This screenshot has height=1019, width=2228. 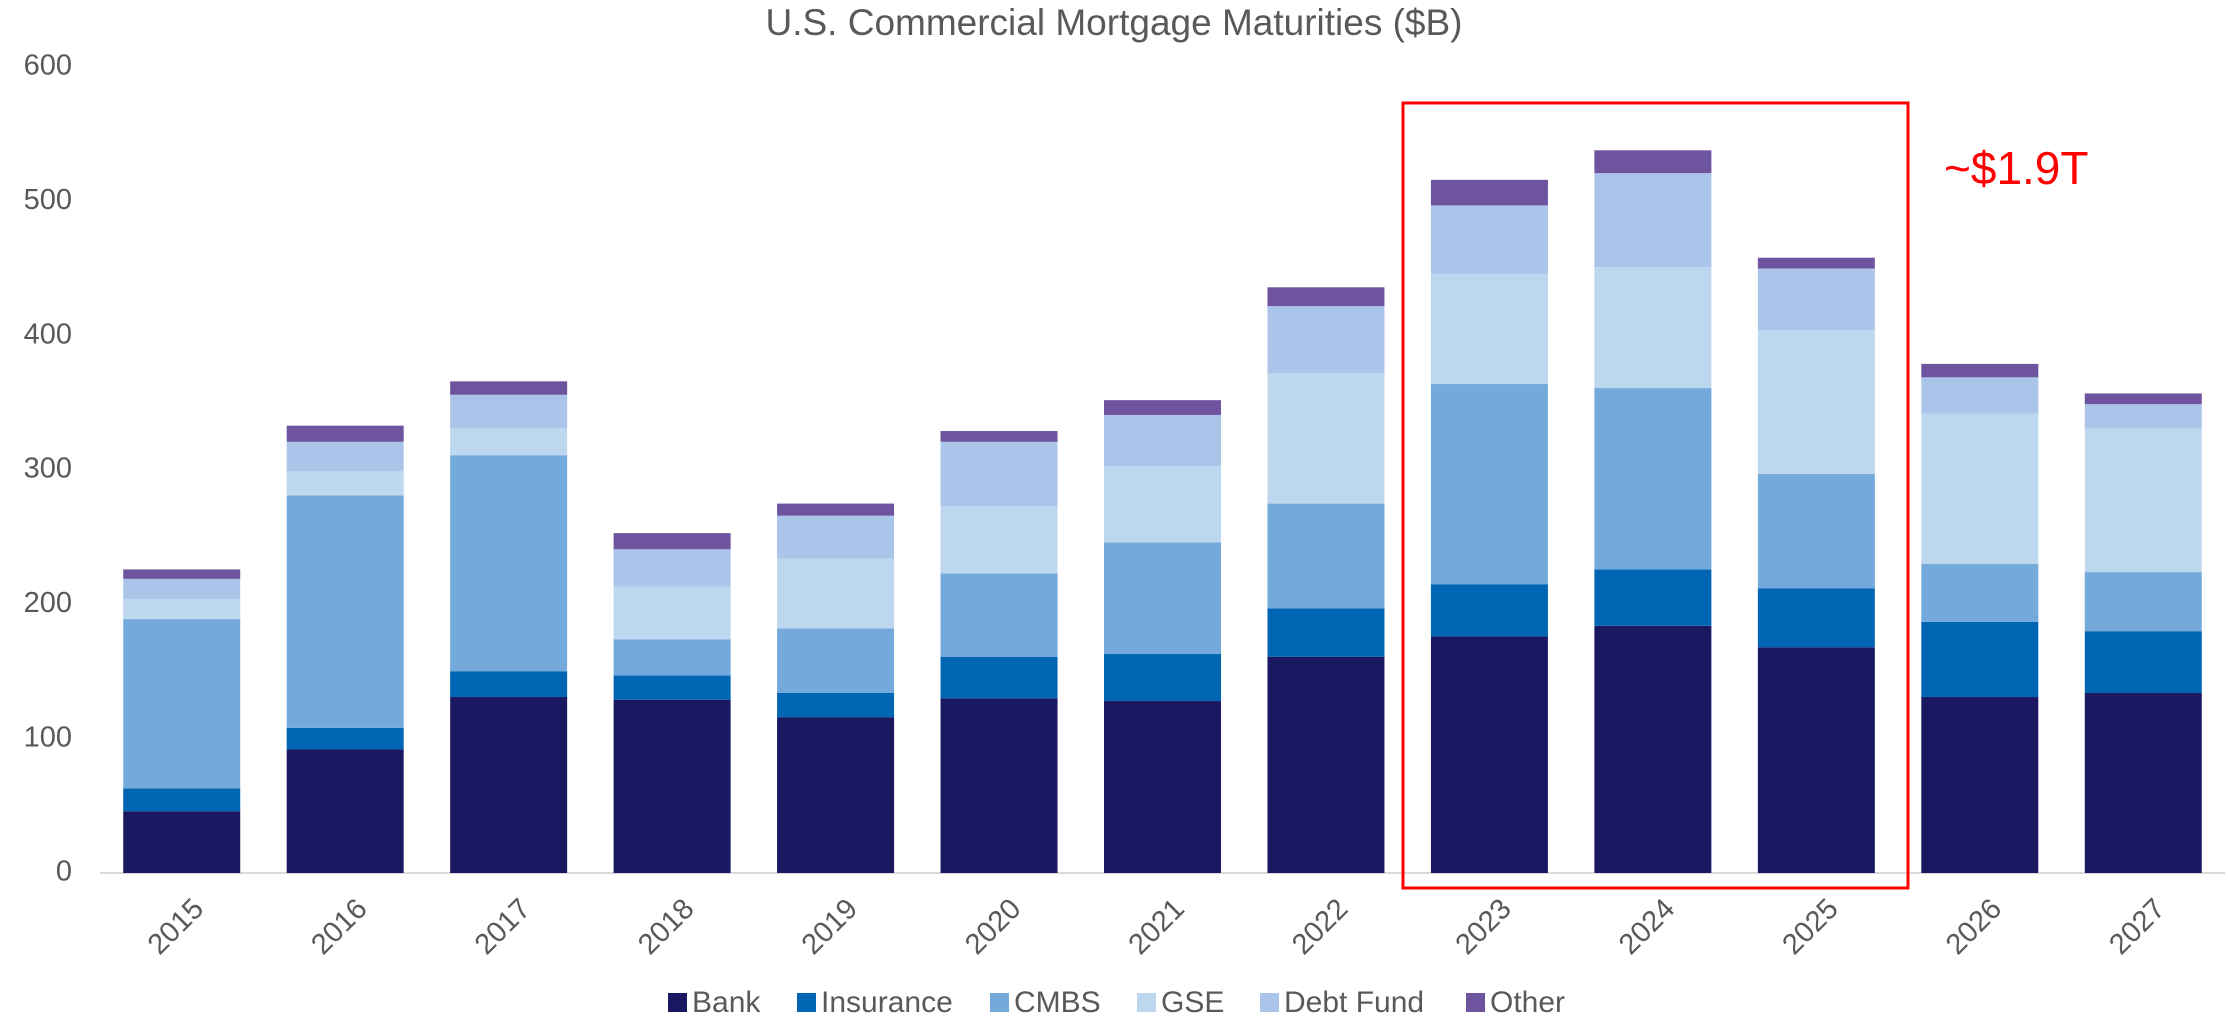 I want to click on x-tick-label: 2024, so click(x=1647, y=927).